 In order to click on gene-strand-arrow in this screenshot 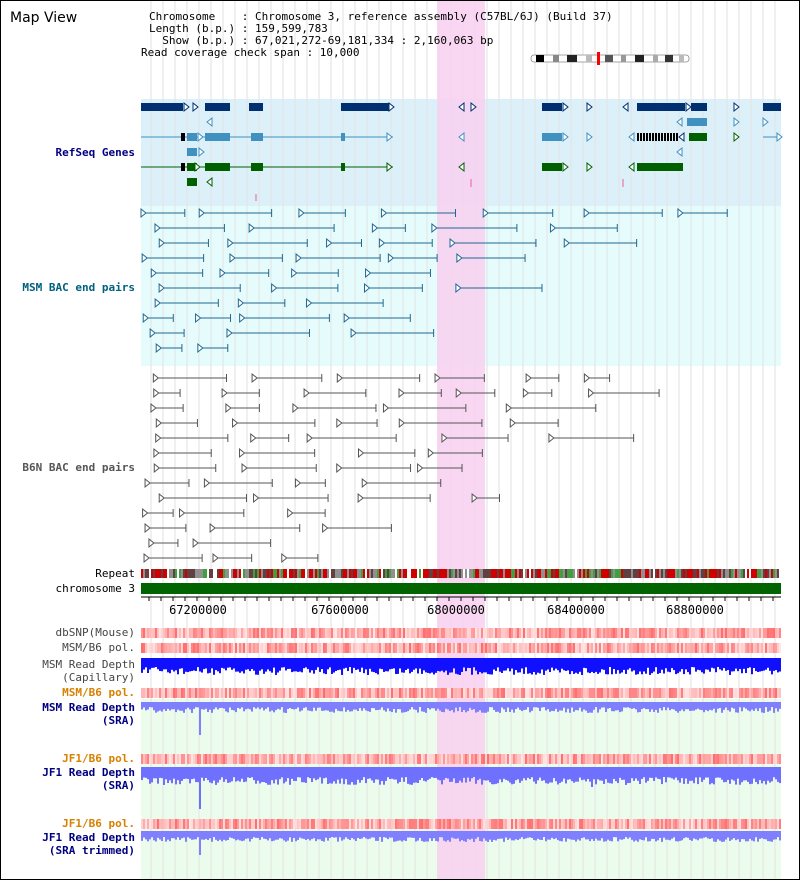, I will do `click(736, 107)`.